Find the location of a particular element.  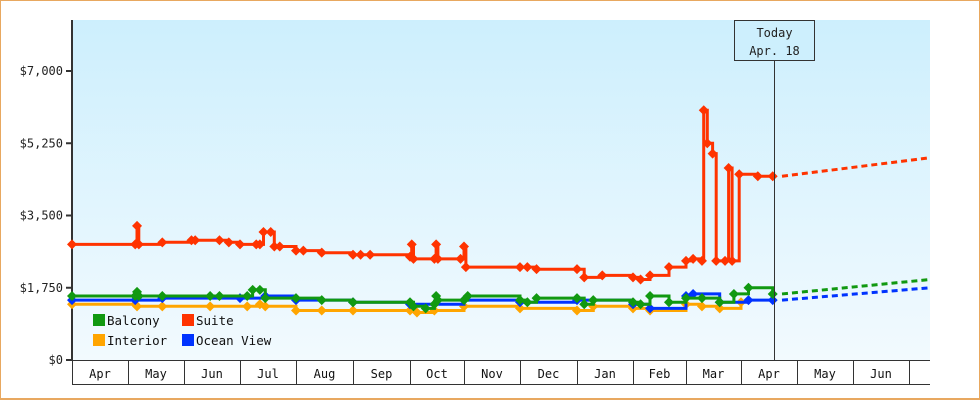

legend-item-suite: Suite is located at coordinates (208, 320).